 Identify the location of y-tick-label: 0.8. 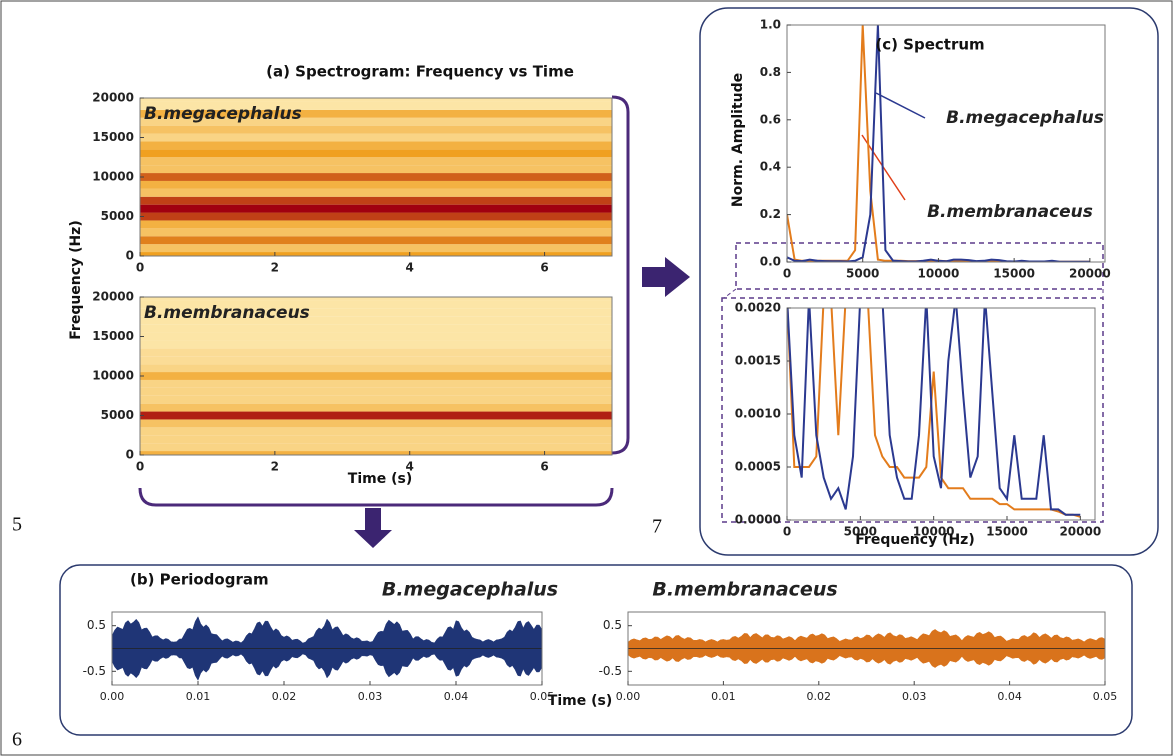
(770, 72).